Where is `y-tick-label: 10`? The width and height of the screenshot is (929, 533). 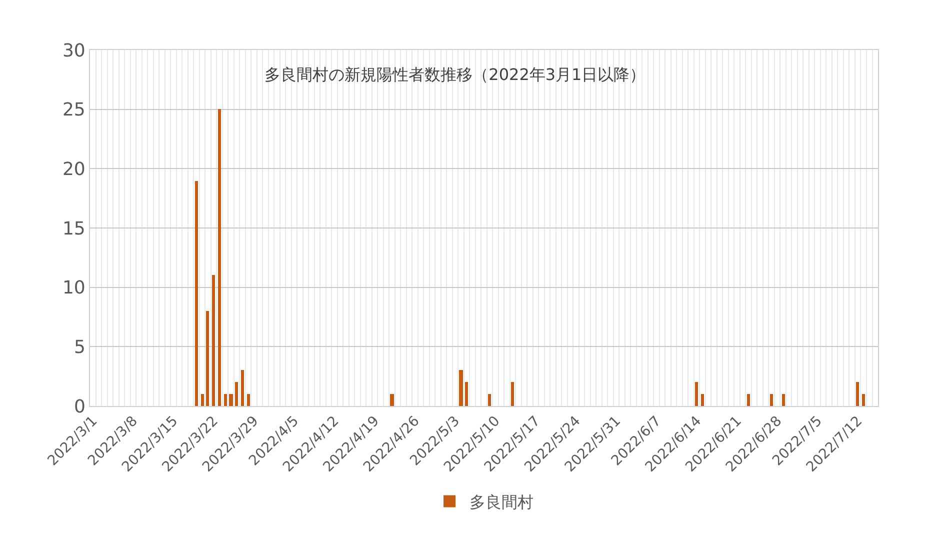
y-tick-label: 10 is located at coordinates (74, 288).